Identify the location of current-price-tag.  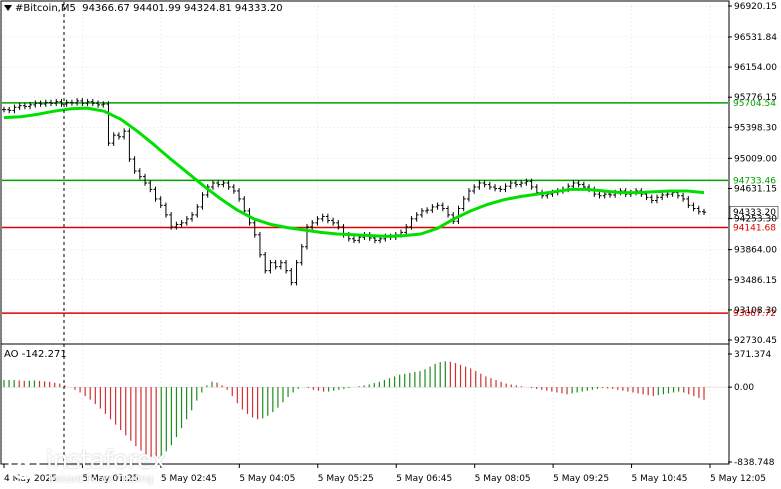
(754, 212).